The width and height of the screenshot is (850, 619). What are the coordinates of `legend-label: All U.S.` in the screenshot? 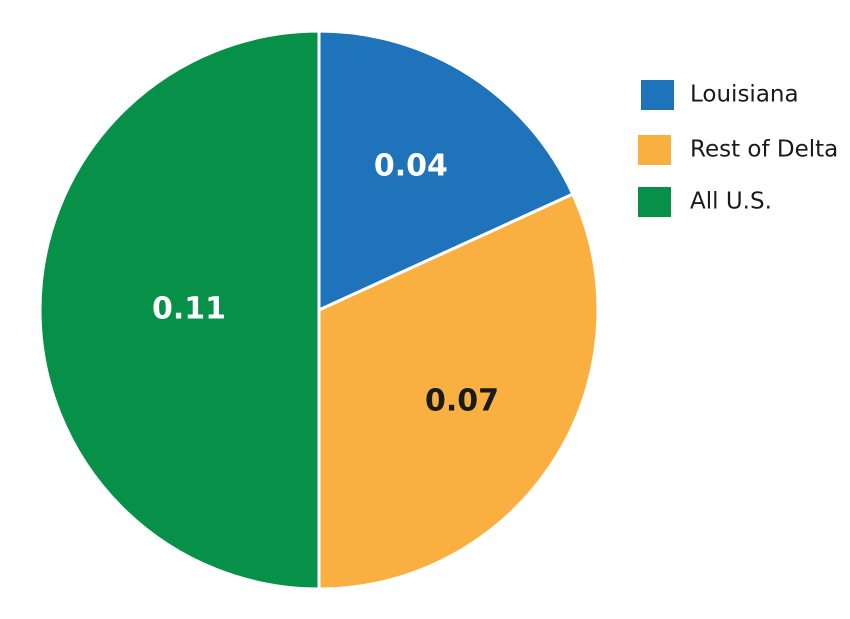 It's located at (731, 202).